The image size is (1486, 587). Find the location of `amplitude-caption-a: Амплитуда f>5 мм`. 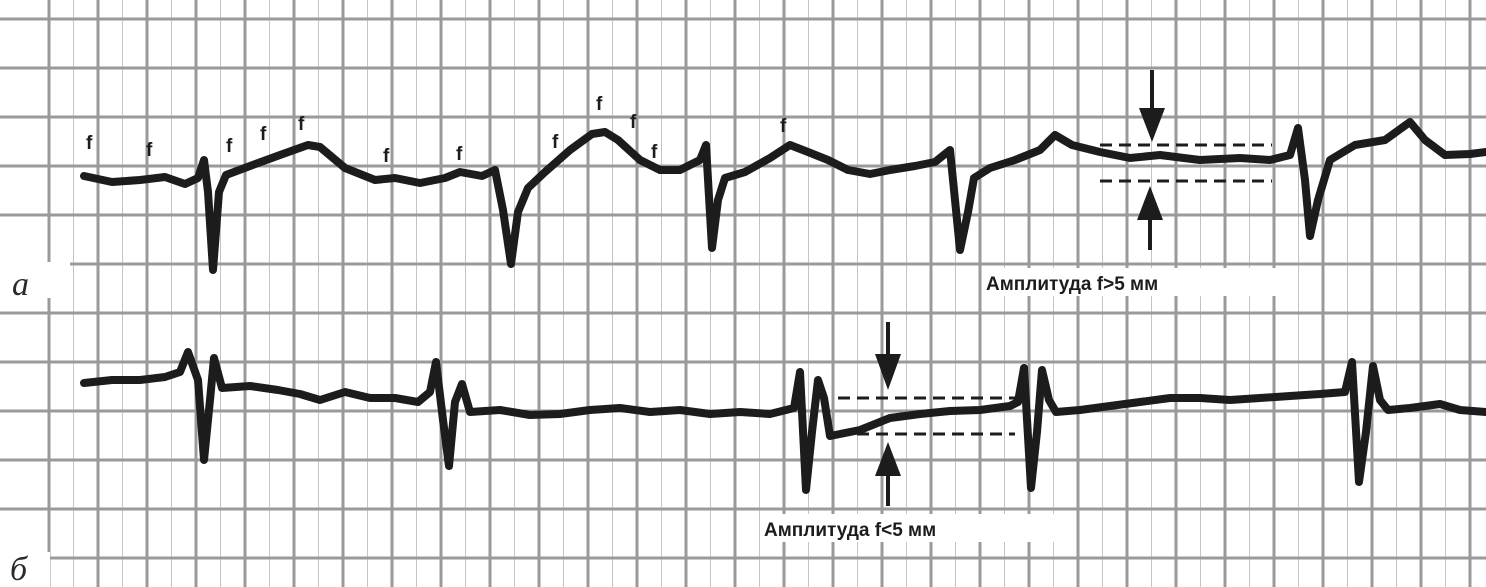

amplitude-caption-a: Амплитуда f>5 мм is located at coordinates (1072, 284).